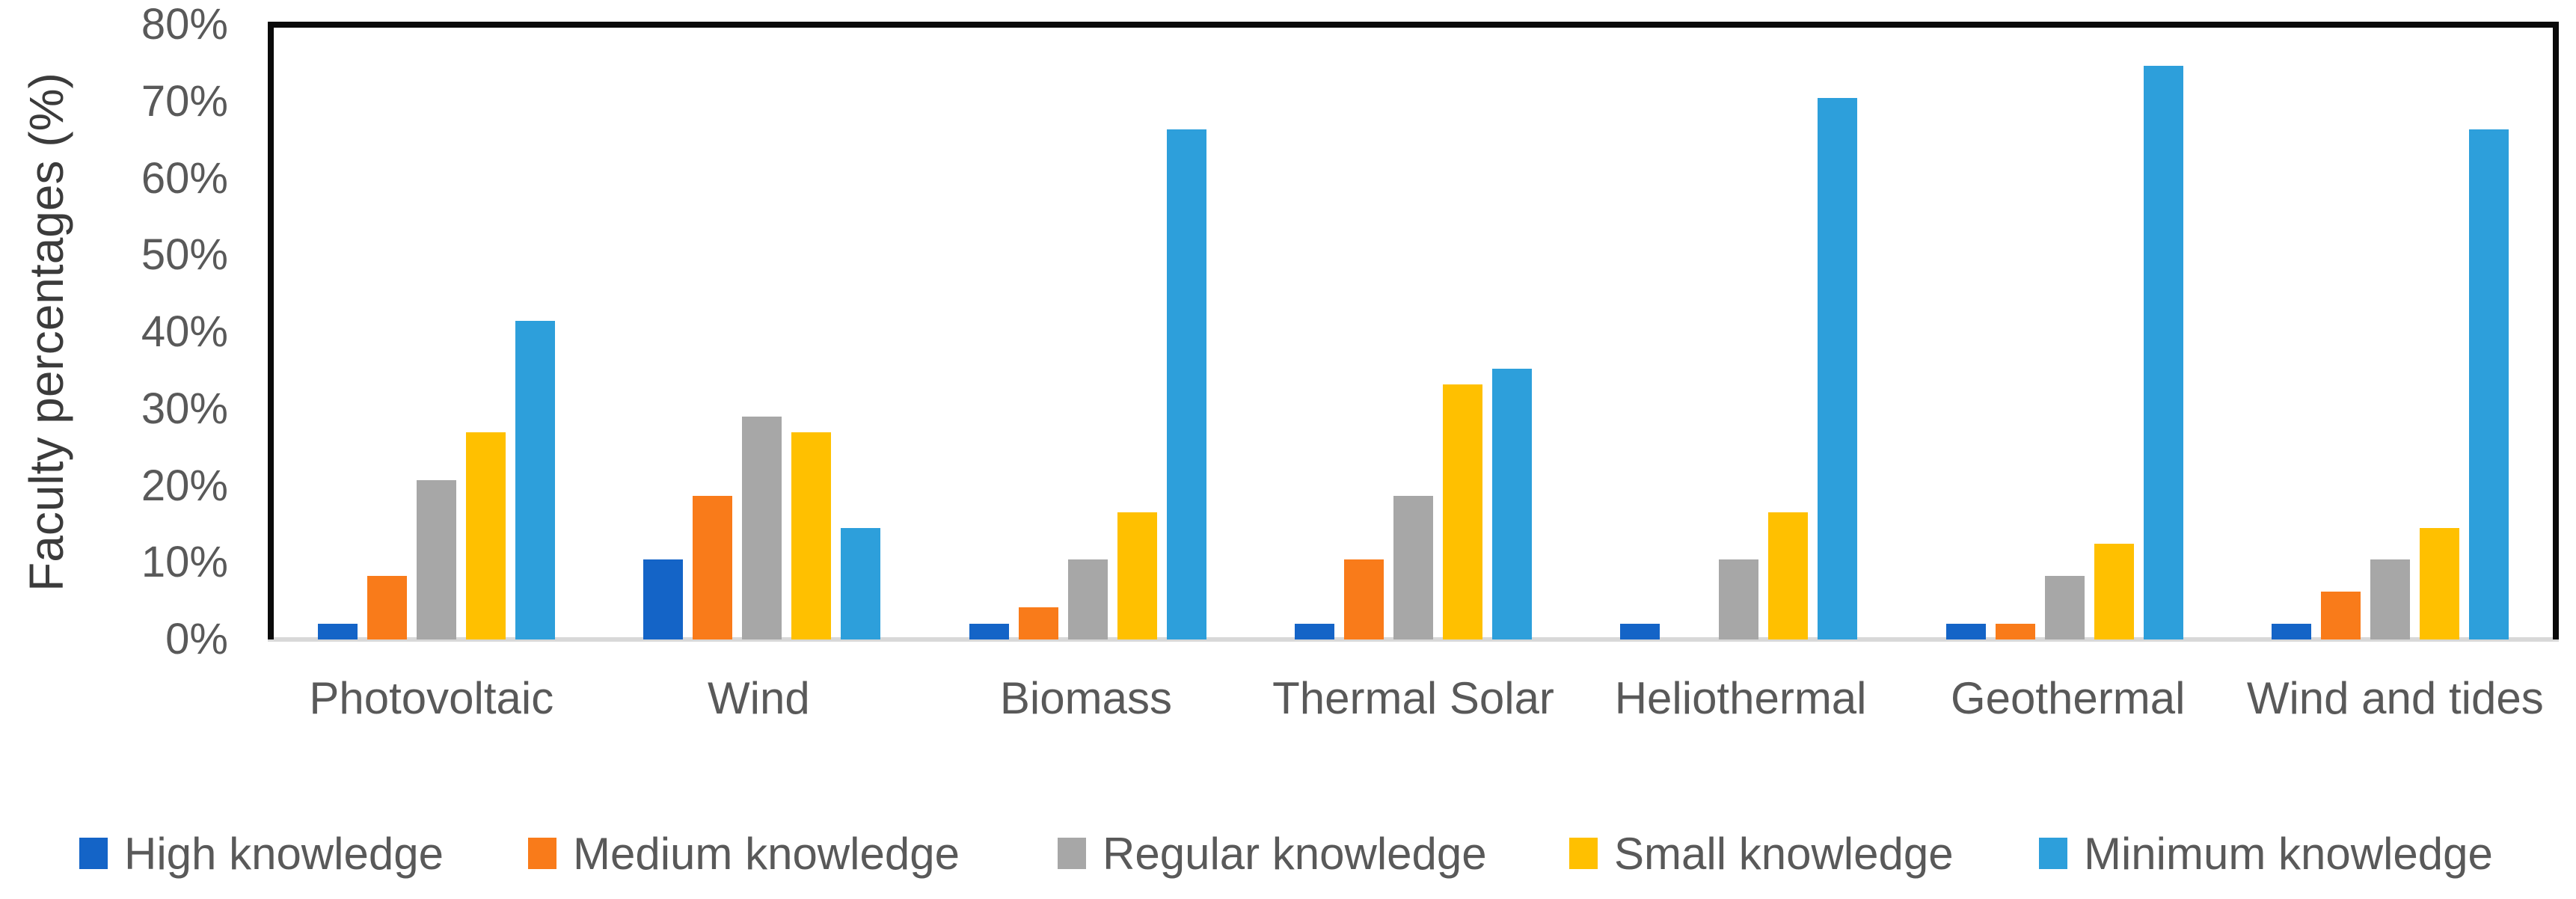 This screenshot has width=2576, height=899. Describe the element at coordinates (1413, 333) in the screenshot. I see `bar-group-thermal-solar` at that location.